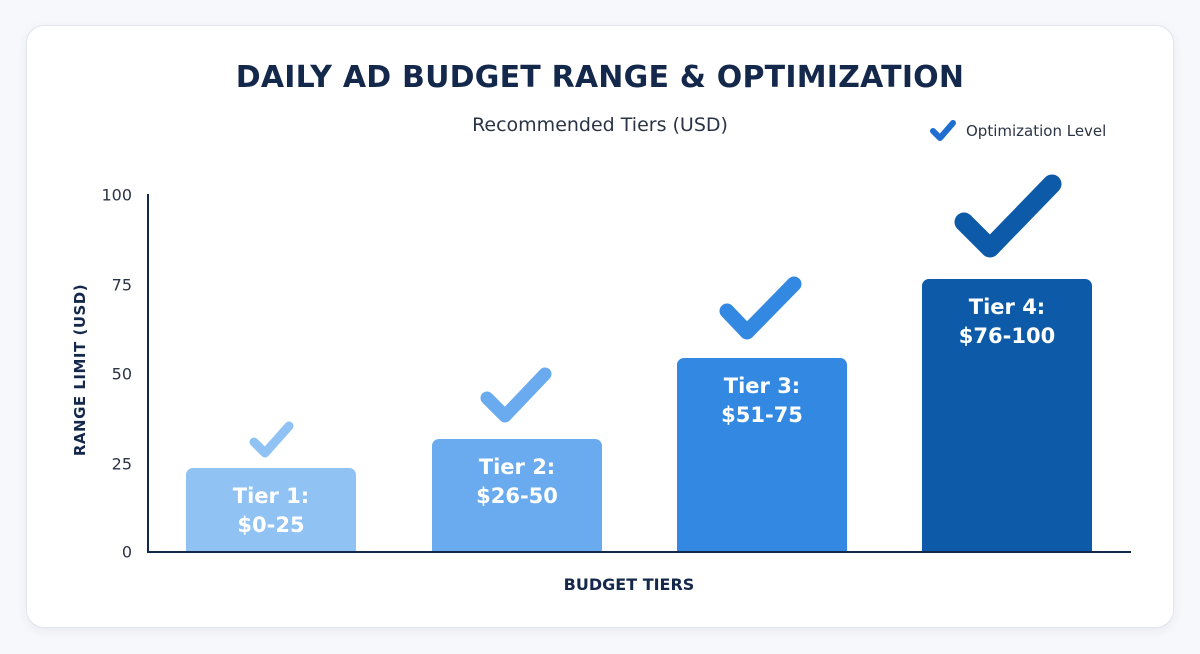 Image resolution: width=1200 pixels, height=654 pixels. Describe the element at coordinates (121, 464) in the screenshot. I see `y-tick-25: 25` at that location.